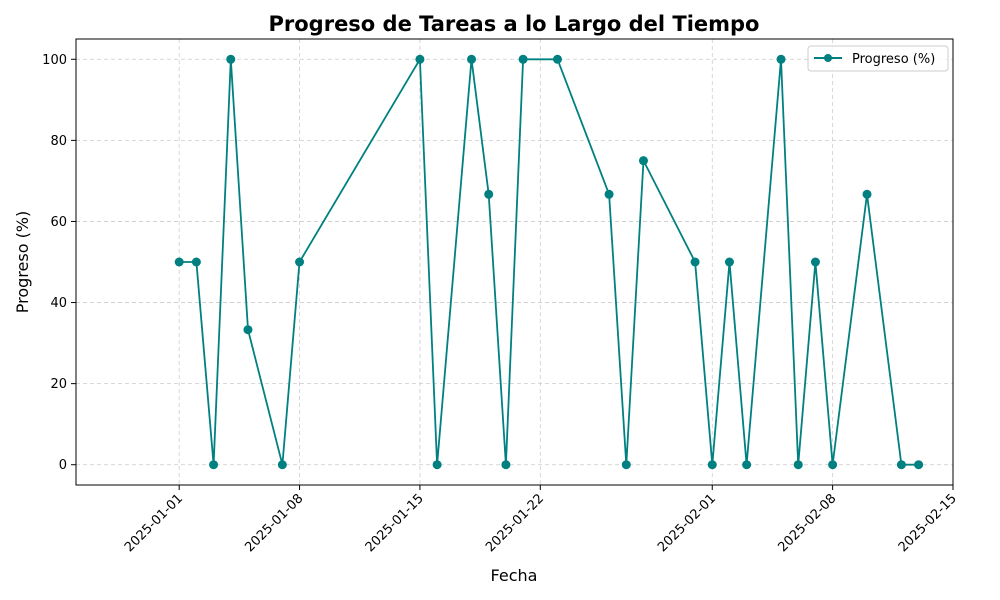 This screenshot has width=1000, height=600. I want to click on chart-title: Progreso de Tareas a lo Largo del Tiempo, so click(514, 24).